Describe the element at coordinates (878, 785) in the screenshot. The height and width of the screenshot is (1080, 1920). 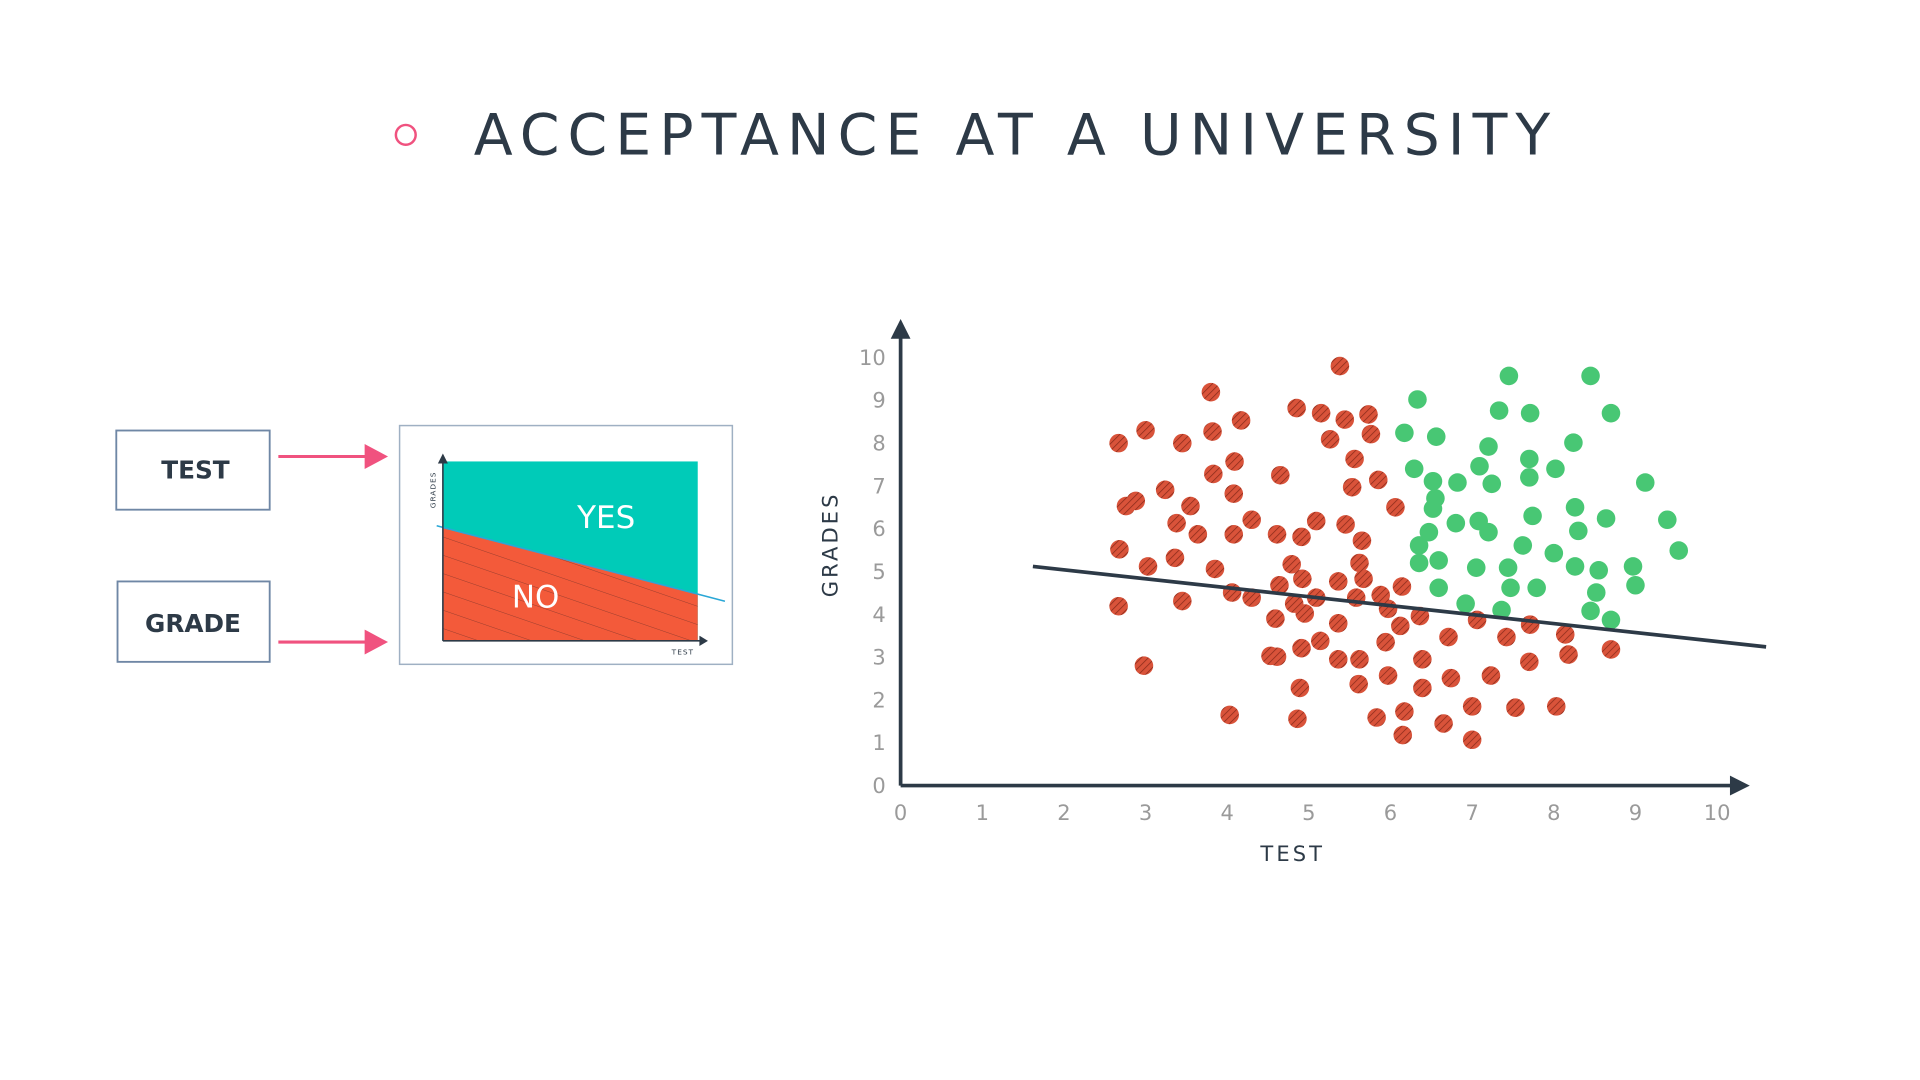
I see `y-tick-label: 0` at that location.